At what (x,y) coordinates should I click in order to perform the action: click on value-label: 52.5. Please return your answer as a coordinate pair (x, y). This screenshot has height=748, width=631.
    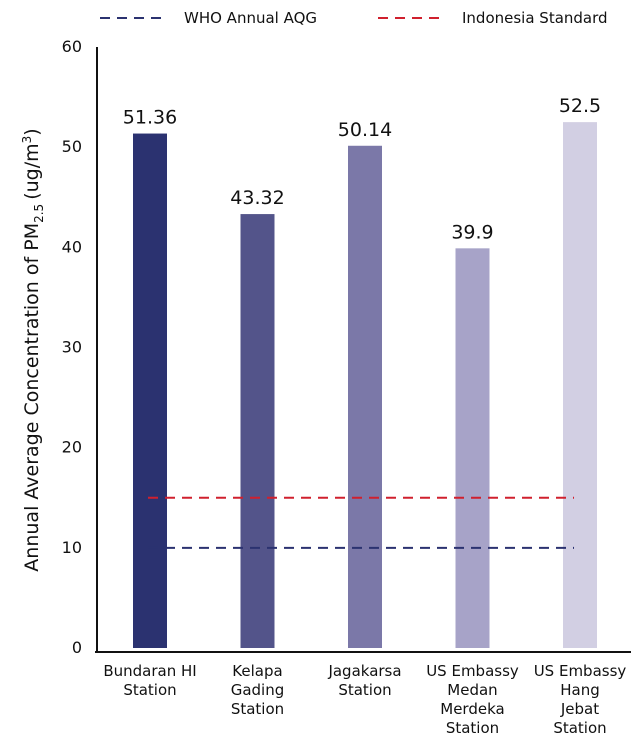
    Looking at the image, I should click on (580, 106).